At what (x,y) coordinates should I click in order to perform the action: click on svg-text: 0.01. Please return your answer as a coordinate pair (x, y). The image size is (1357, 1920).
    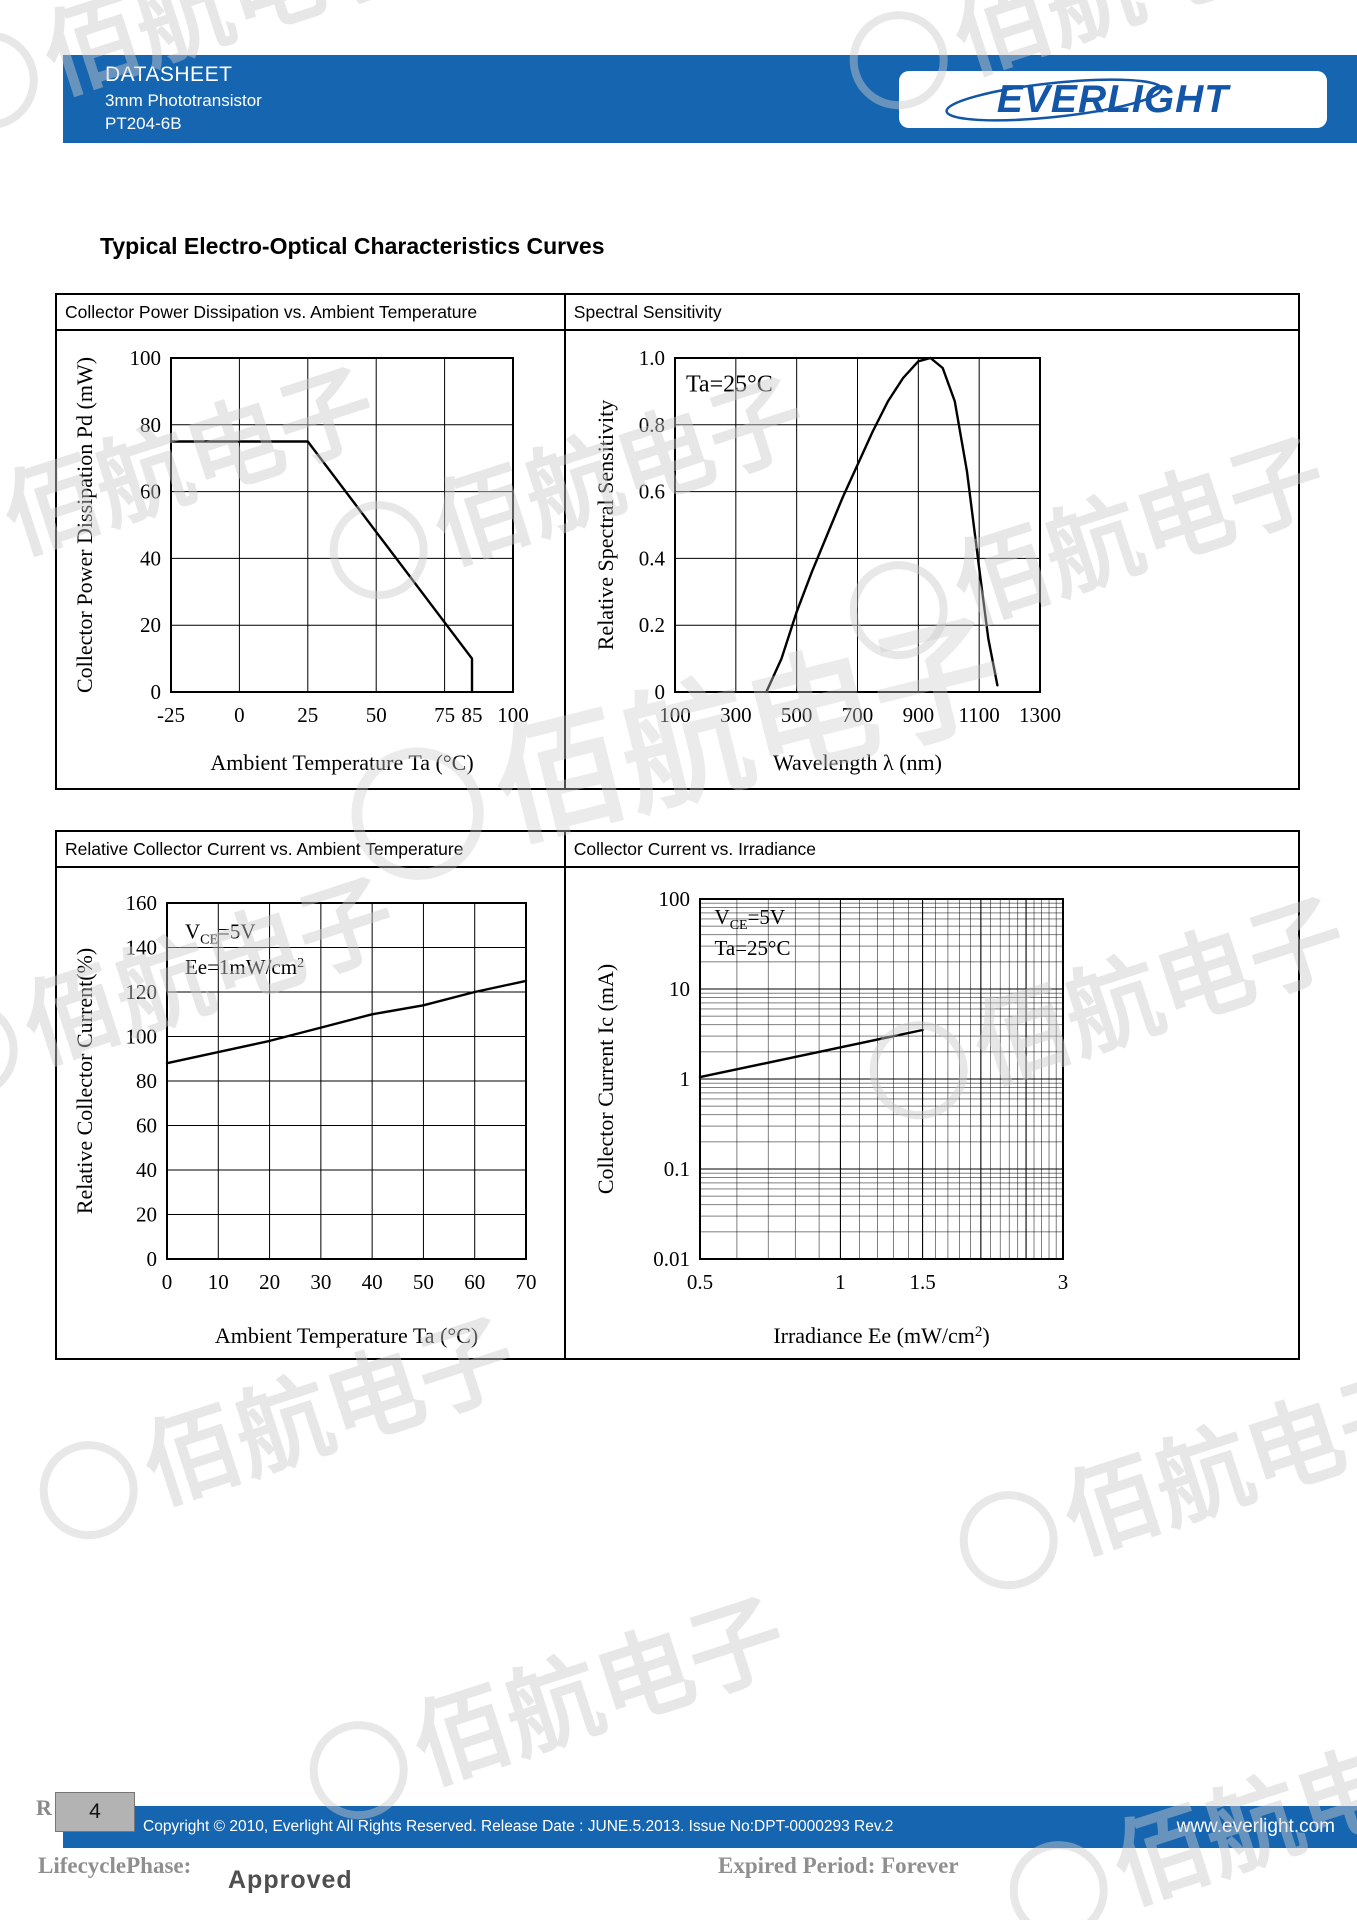
    Looking at the image, I should click on (671, 1259).